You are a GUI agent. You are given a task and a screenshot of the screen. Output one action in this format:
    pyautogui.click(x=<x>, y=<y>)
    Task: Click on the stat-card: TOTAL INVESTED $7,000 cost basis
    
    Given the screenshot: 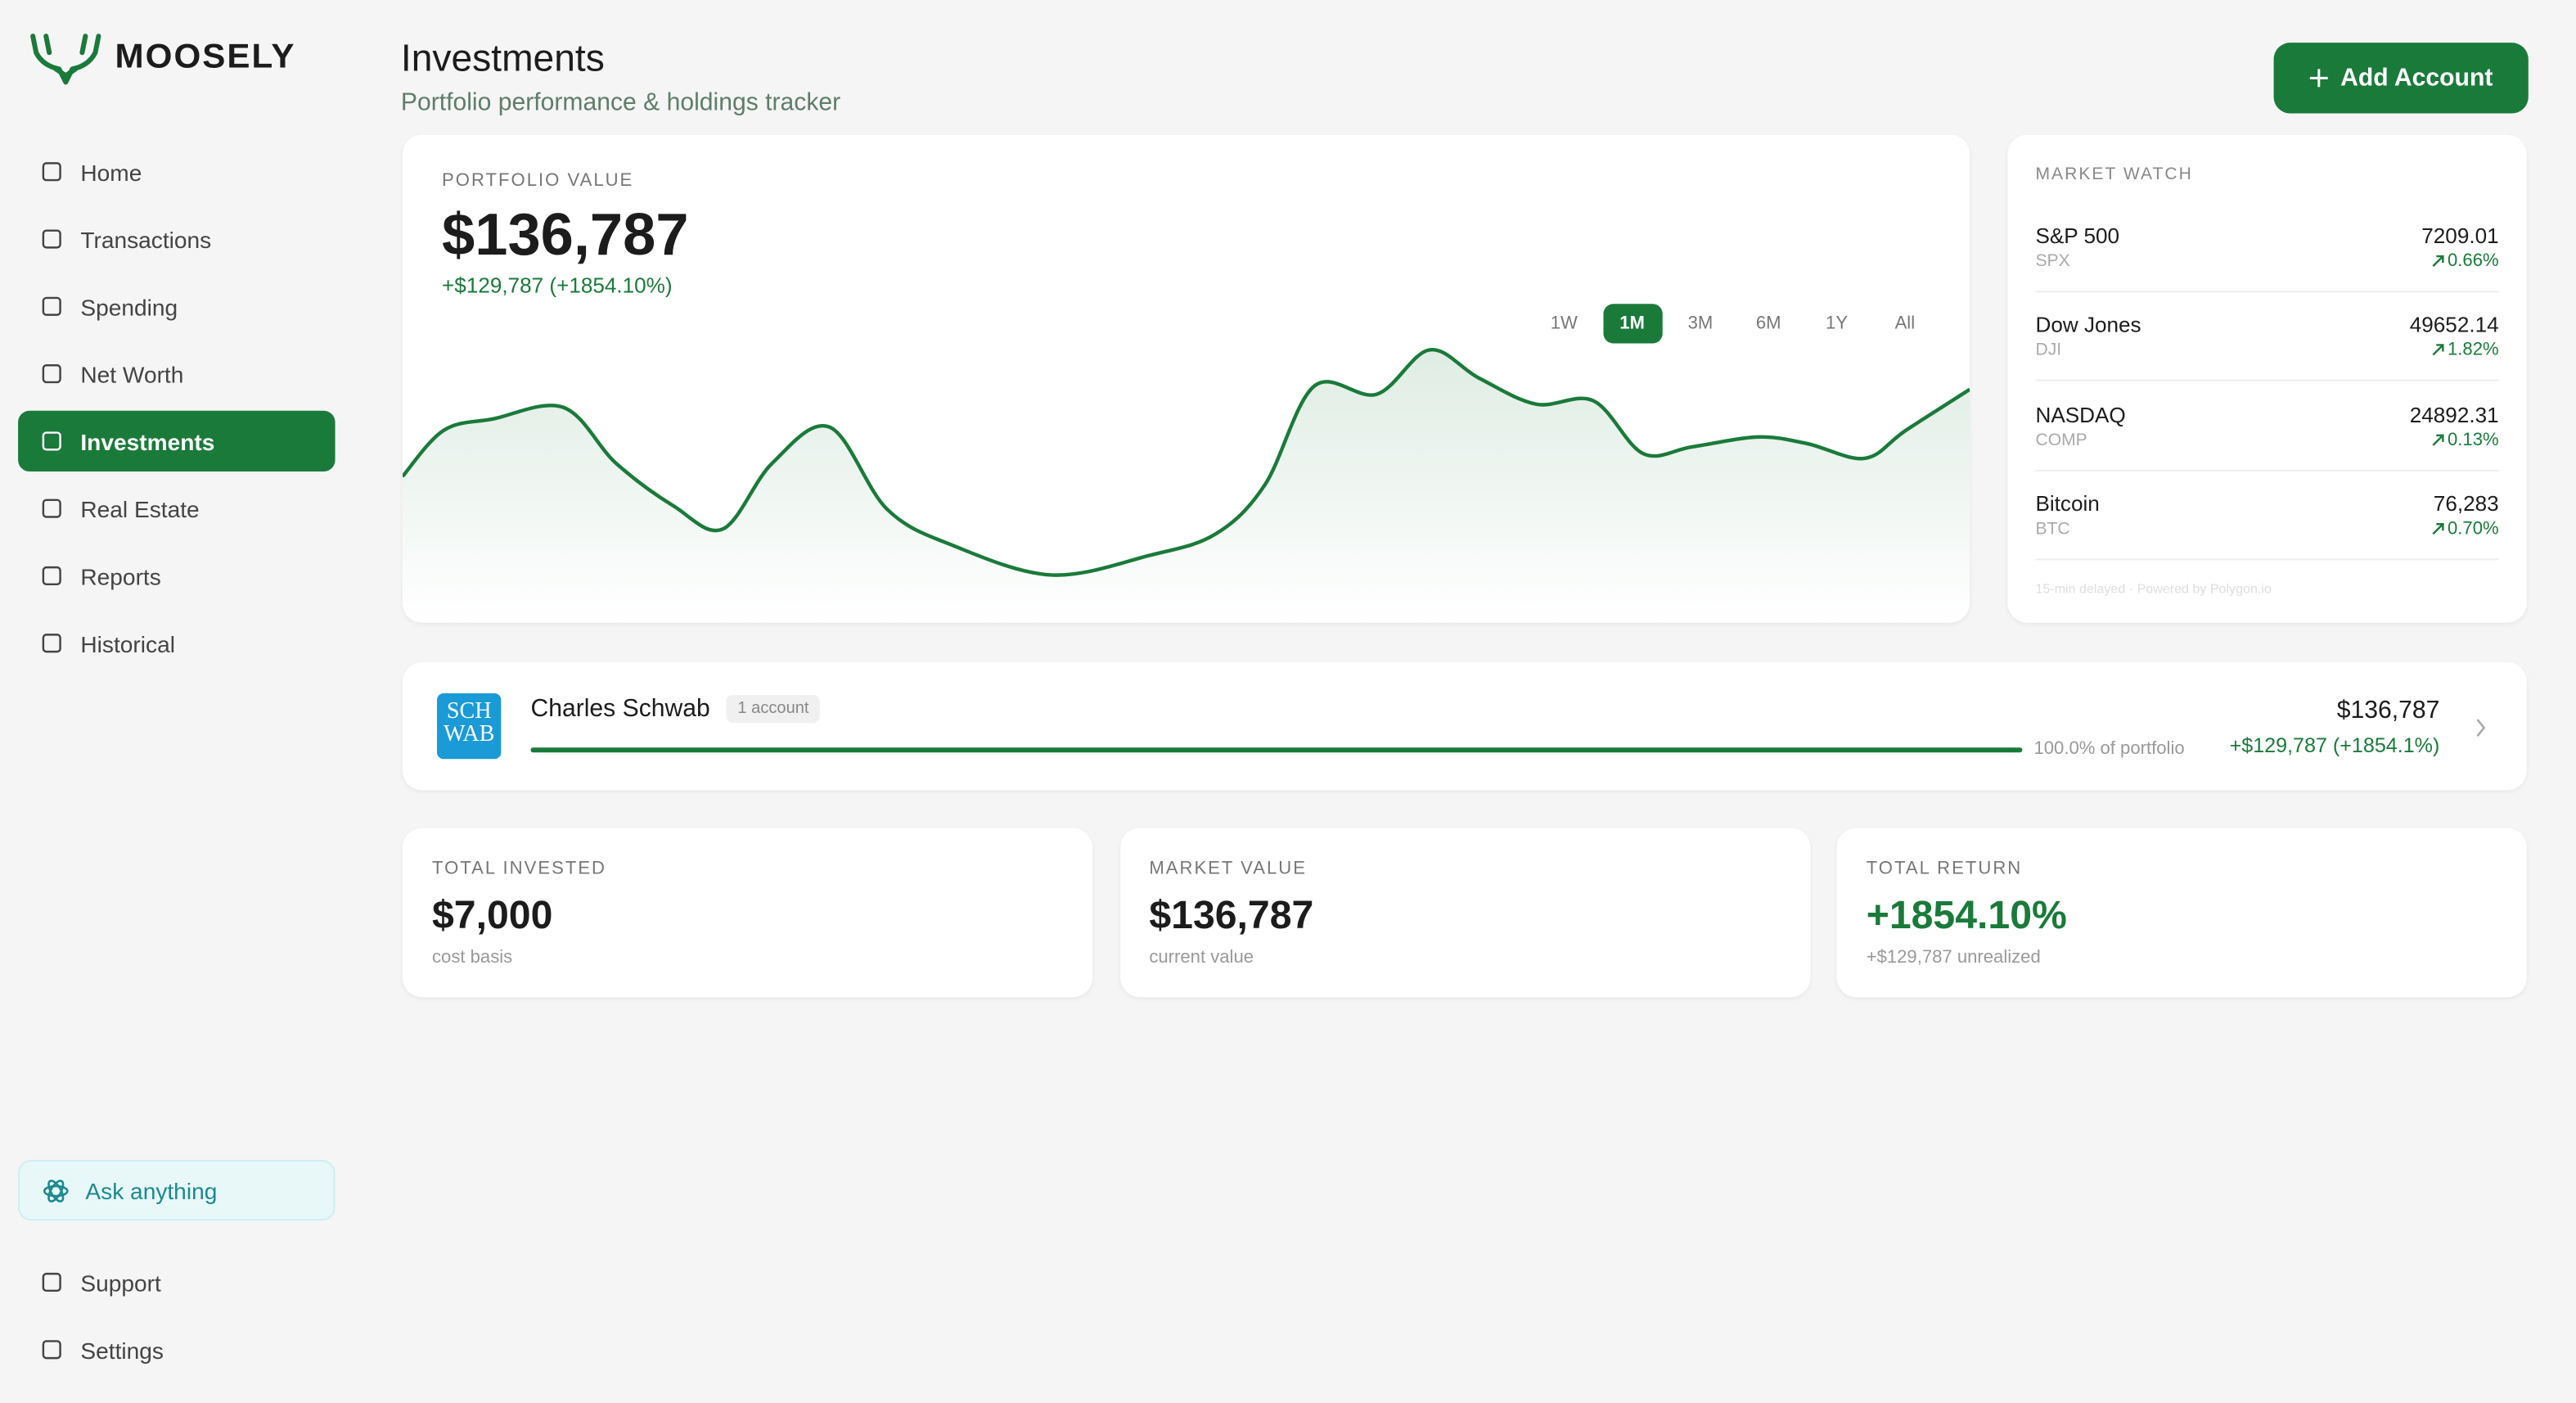 What is the action you would take?
    pyautogui.click(x=747, y=913)
    